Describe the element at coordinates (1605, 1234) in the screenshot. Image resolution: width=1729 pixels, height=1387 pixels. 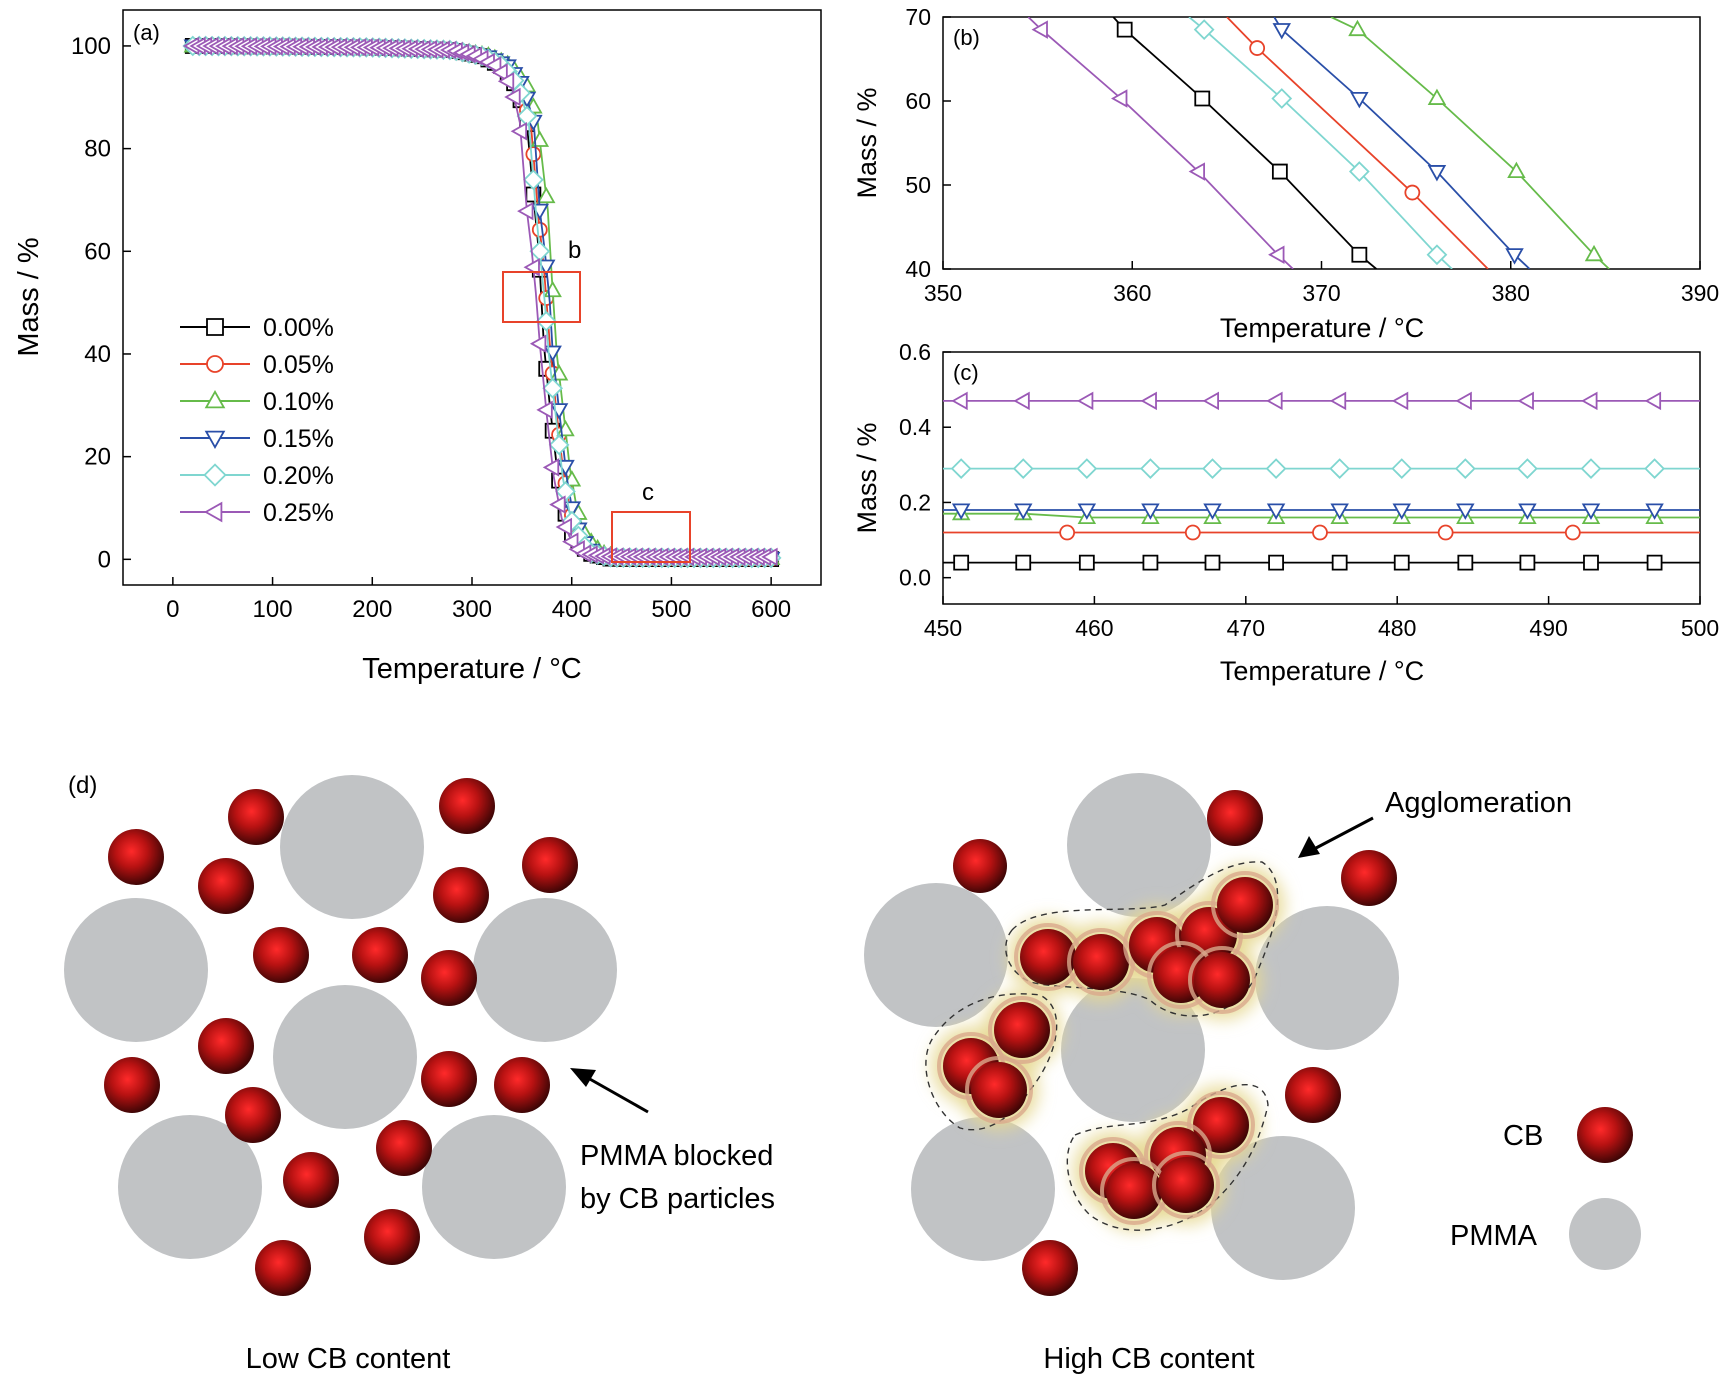
I see `legend-pmma-particle` at that location.